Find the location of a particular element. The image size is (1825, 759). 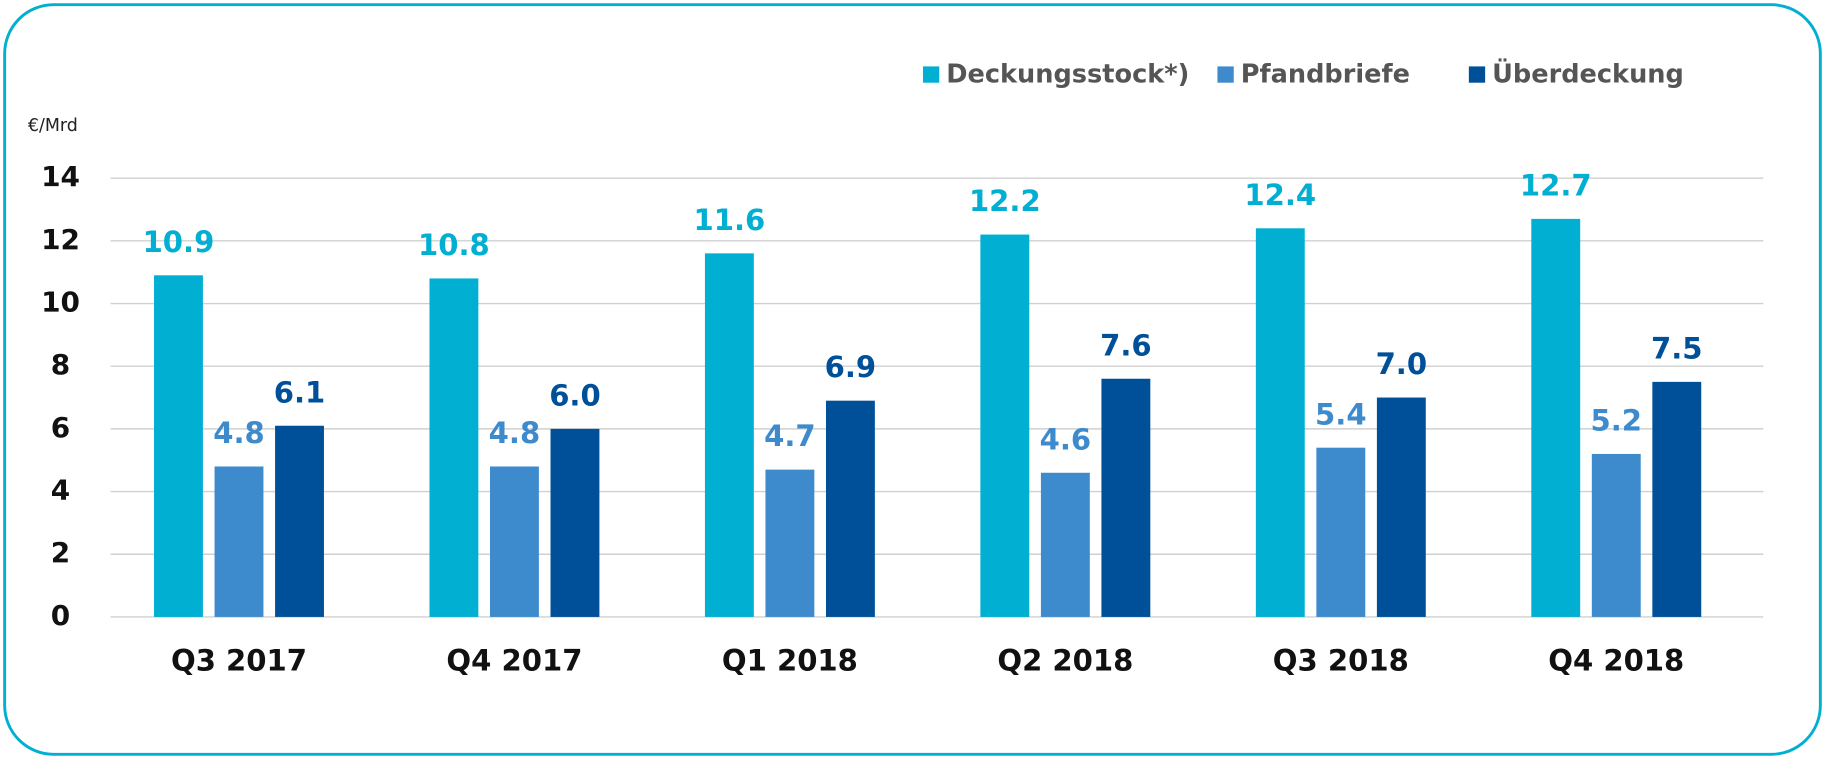

y-tick-label: 14 is located at coordinates (60, 176).